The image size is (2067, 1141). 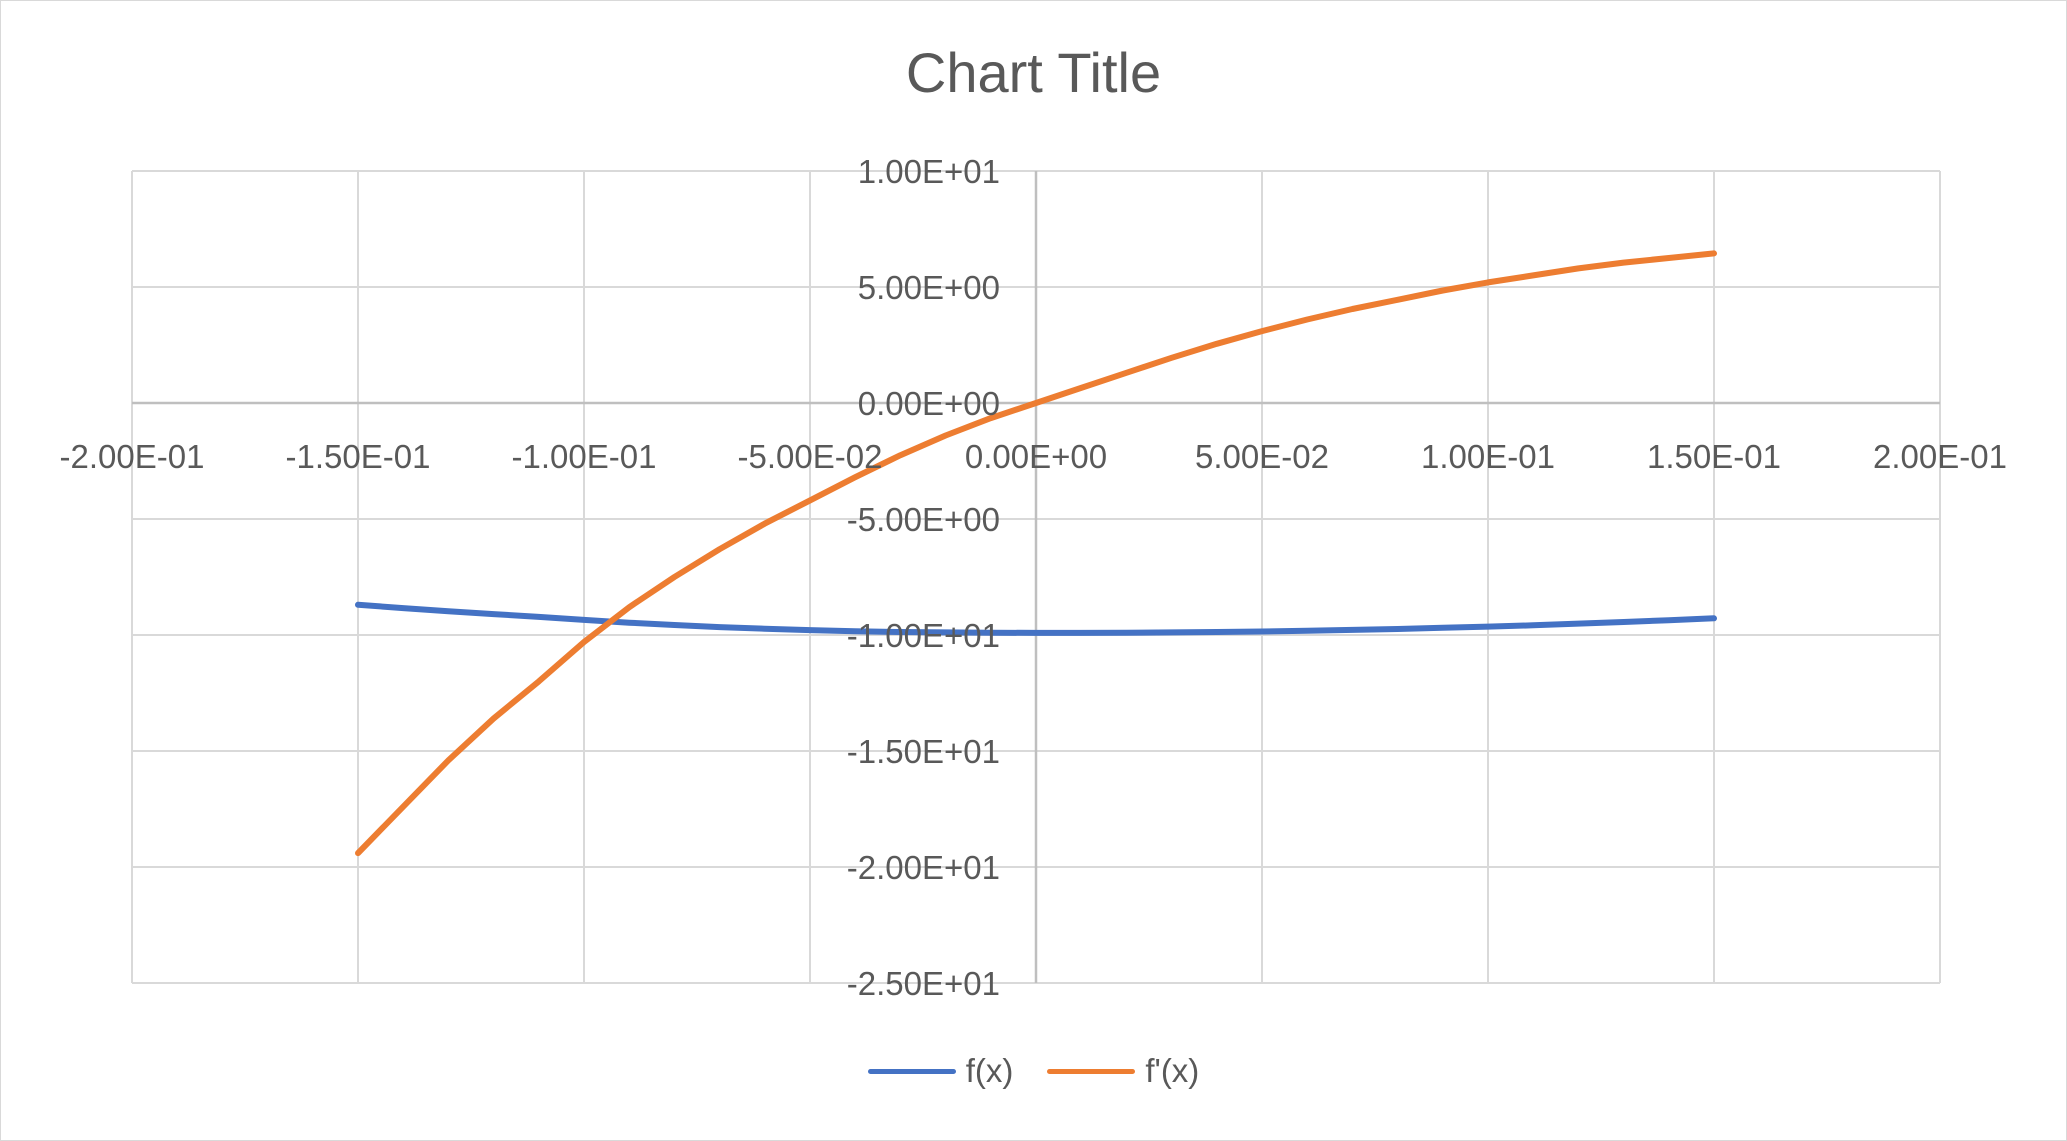 I want to click on x-tick-label: -2.00E-01, so click(x=132, y=456).